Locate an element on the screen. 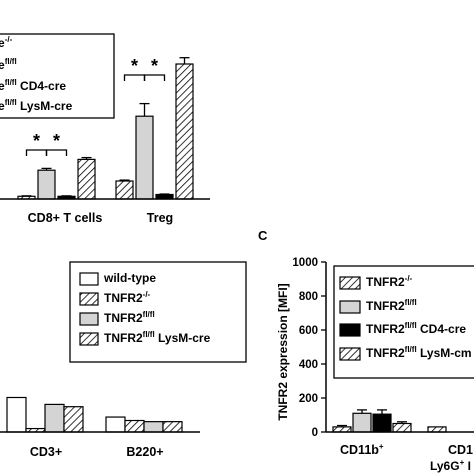 This screenshot has height=474, width=474. bl-legend-entry: TNFR2fl/fl is located at coordinates (129, 317).